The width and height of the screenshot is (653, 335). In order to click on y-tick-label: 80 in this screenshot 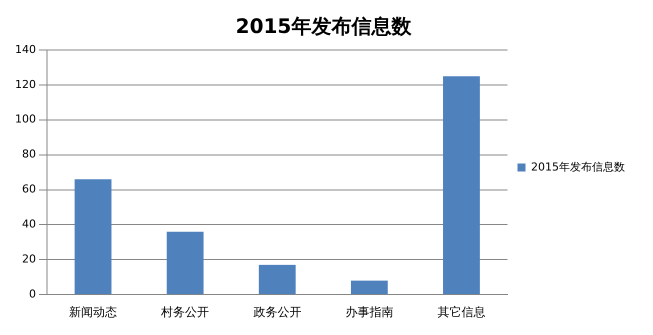, I will do `click(29, 154)`.